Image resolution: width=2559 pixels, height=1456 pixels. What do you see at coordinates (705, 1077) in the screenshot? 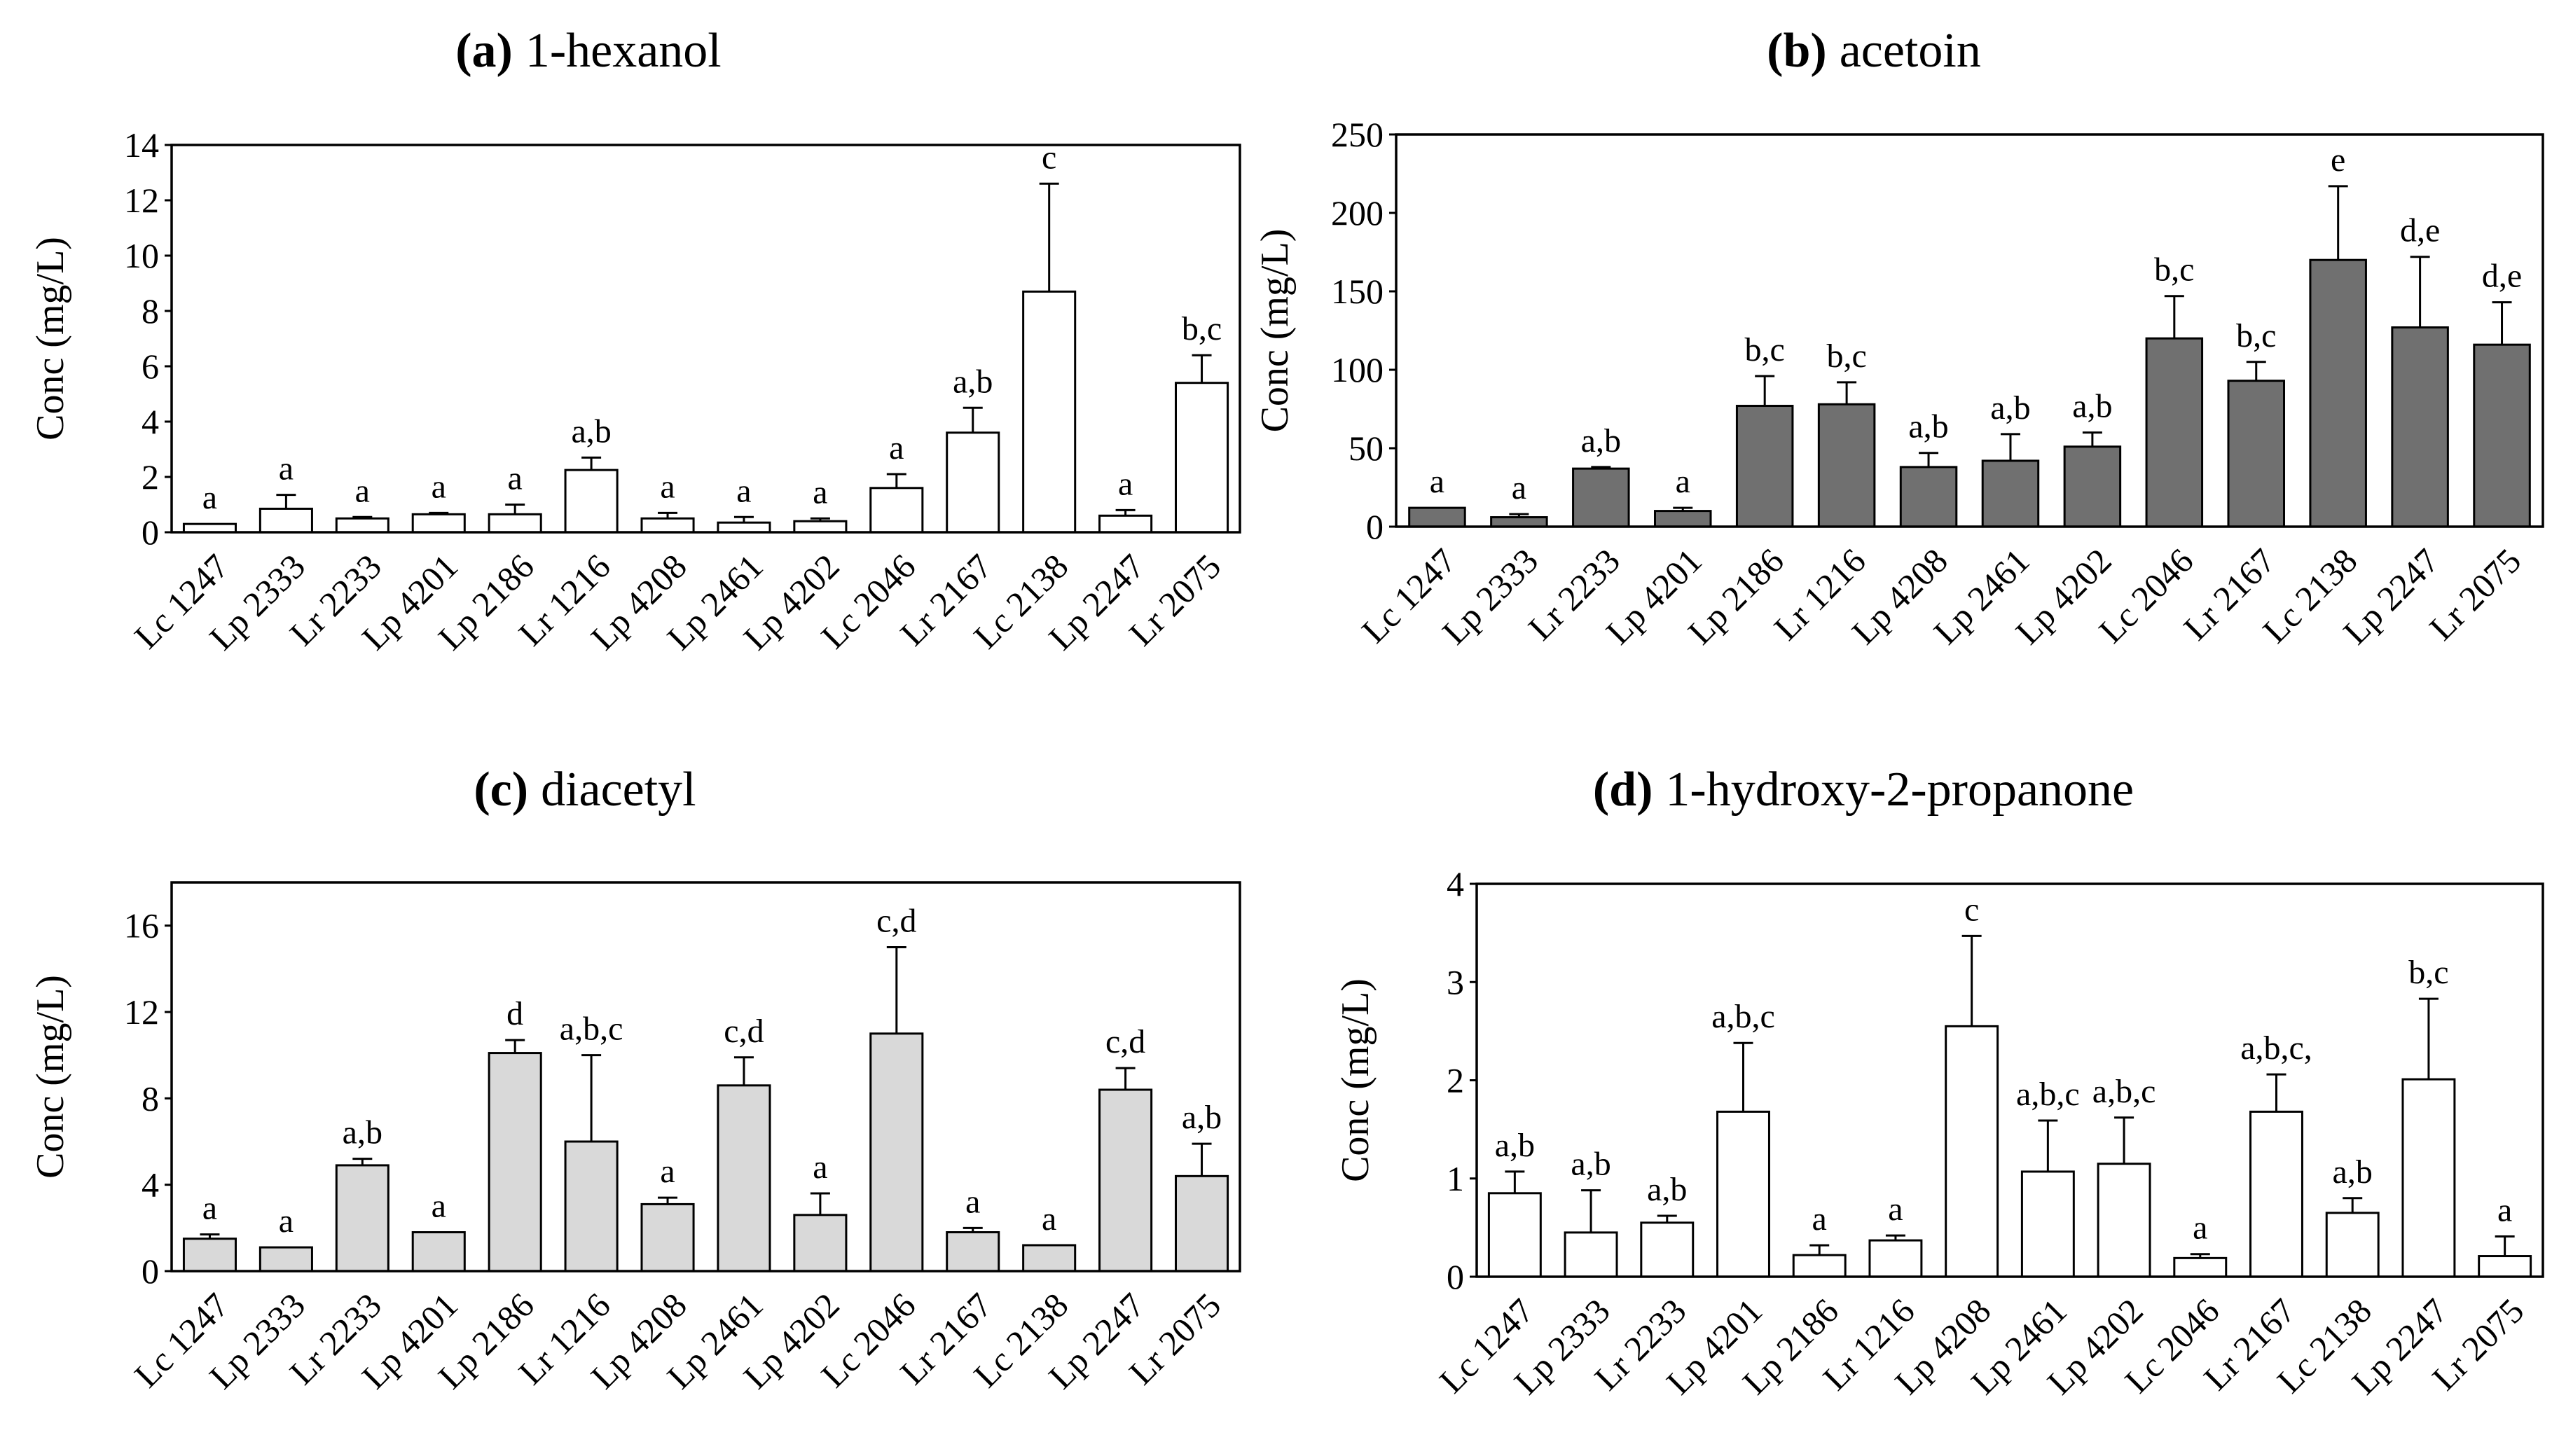
I see `chart-c-plot-frame` at bounding box center [705, 1077].